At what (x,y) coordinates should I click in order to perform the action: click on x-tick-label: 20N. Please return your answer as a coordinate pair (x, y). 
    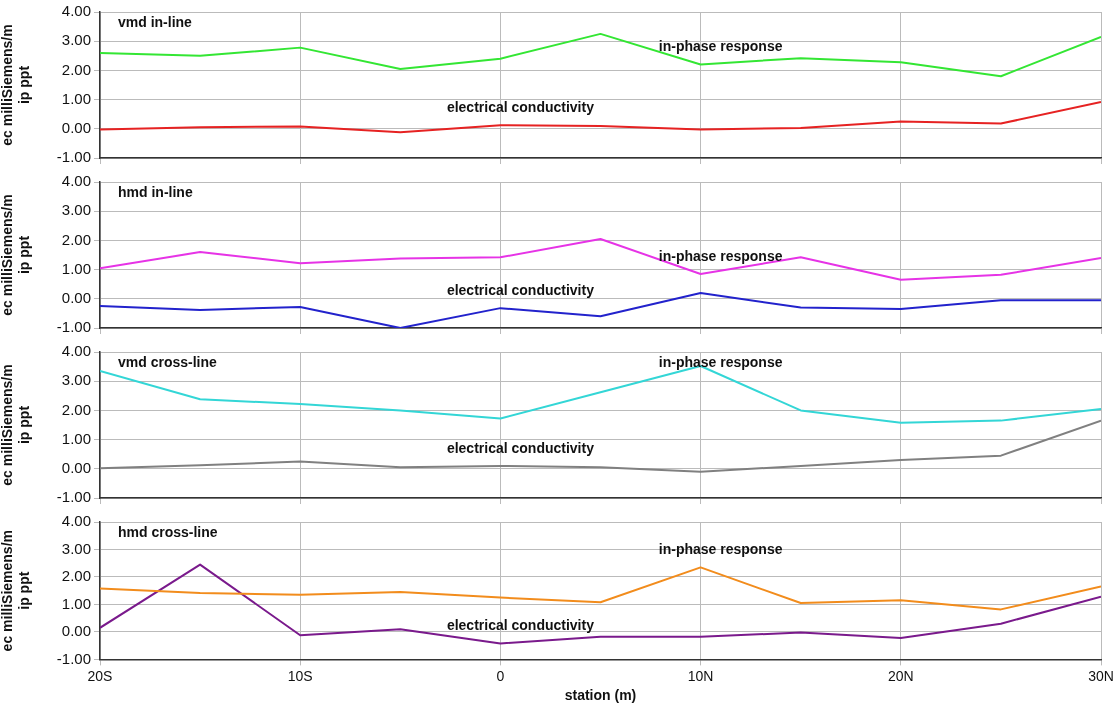
    Looking at the image, I should click on (900, 675).